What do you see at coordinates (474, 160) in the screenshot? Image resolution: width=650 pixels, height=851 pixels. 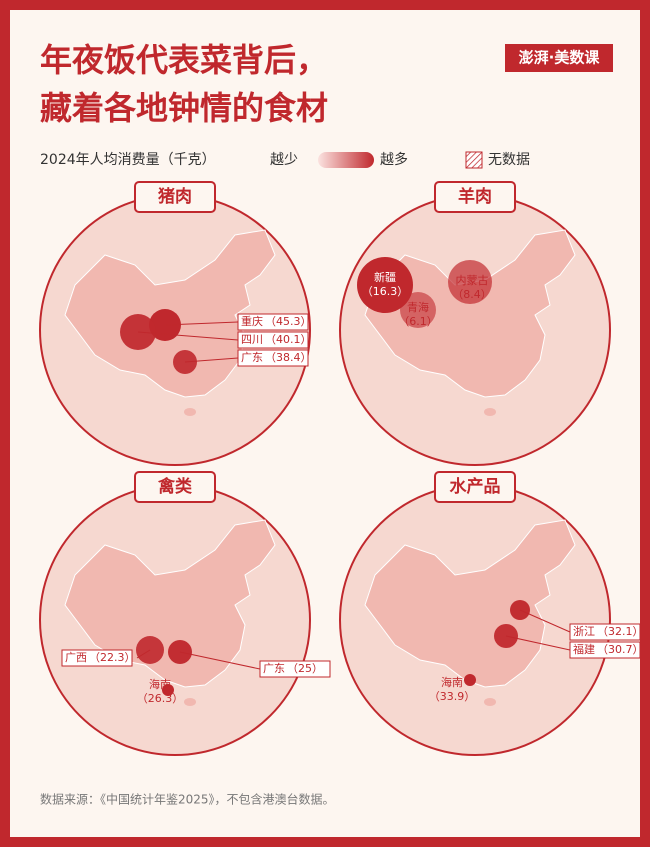 I see `legend-hatch` at bounding box center [474, 160].